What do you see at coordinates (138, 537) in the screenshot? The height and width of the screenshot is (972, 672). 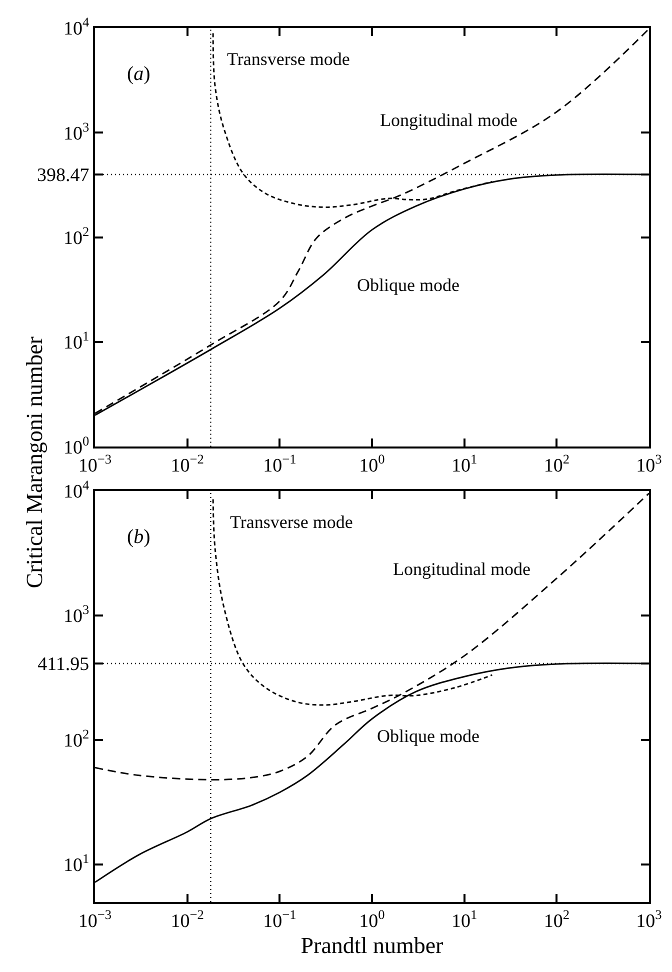 I see `annotation: (b)` at bounding box center [138, 537].